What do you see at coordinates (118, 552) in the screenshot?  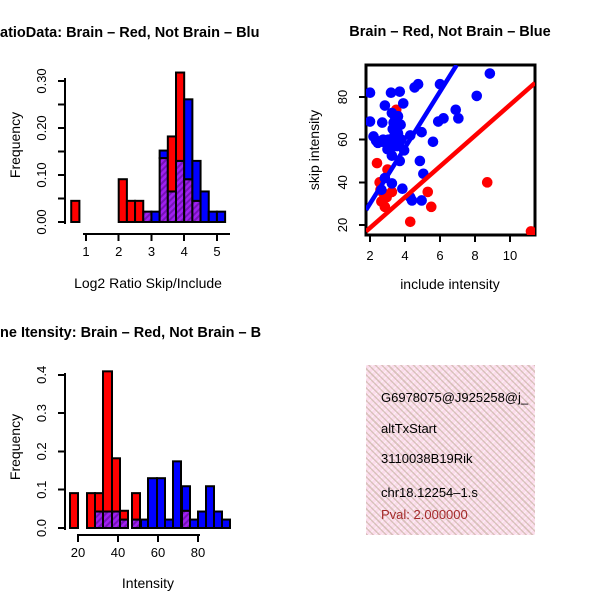 I see `x-tick-label: 40` at bounding box center [118, 552].